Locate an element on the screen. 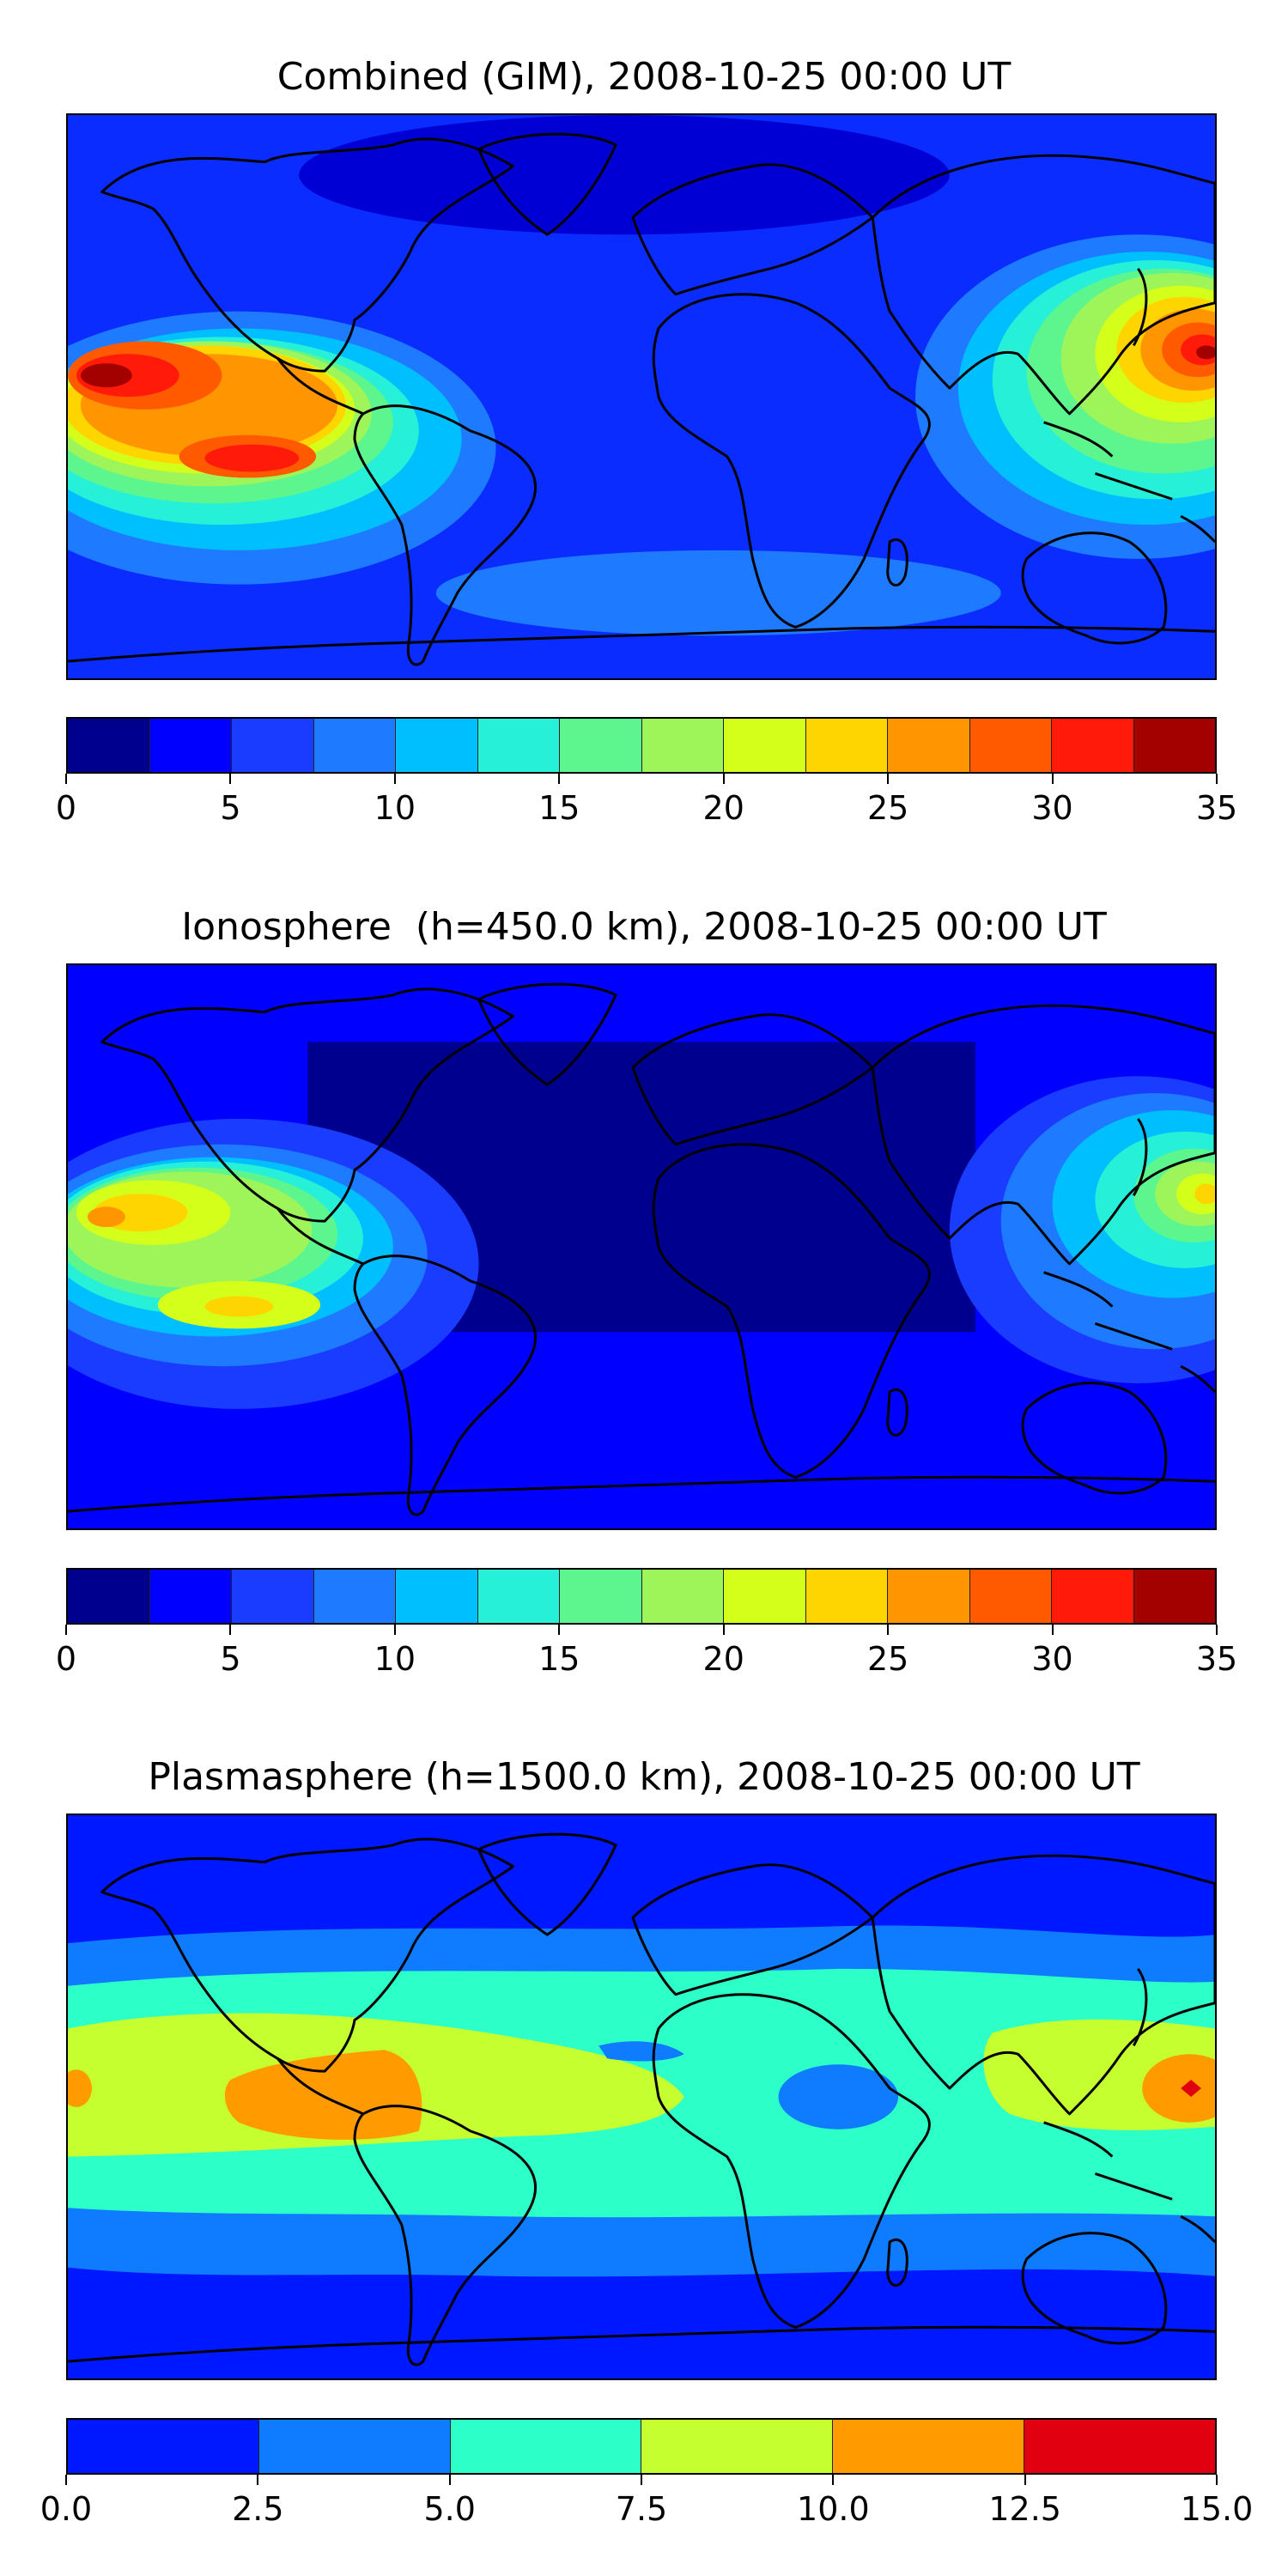 The width and height of the screenshot is (1288, 2576). tick-label: 5.0 is located at coordinates (450, 2509).